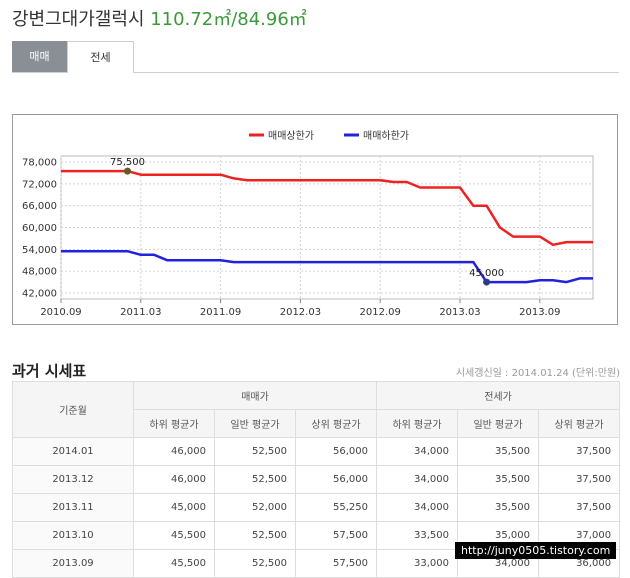 The height and width of the screenshot is (578, 630). I want to click on y-tick-label: 78,000, so click(39, 163).